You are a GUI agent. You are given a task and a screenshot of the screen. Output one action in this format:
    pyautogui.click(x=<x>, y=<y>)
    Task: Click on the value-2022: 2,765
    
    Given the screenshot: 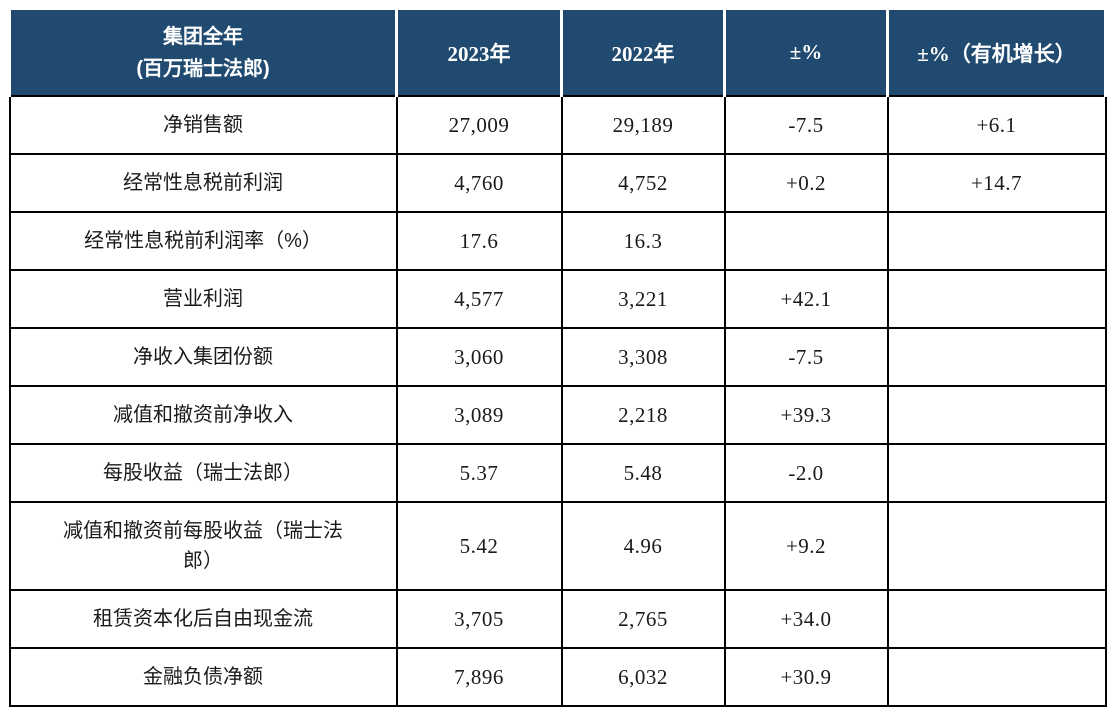 What is the action you would take?
    pyautogui.click(x=643, y=619)
    